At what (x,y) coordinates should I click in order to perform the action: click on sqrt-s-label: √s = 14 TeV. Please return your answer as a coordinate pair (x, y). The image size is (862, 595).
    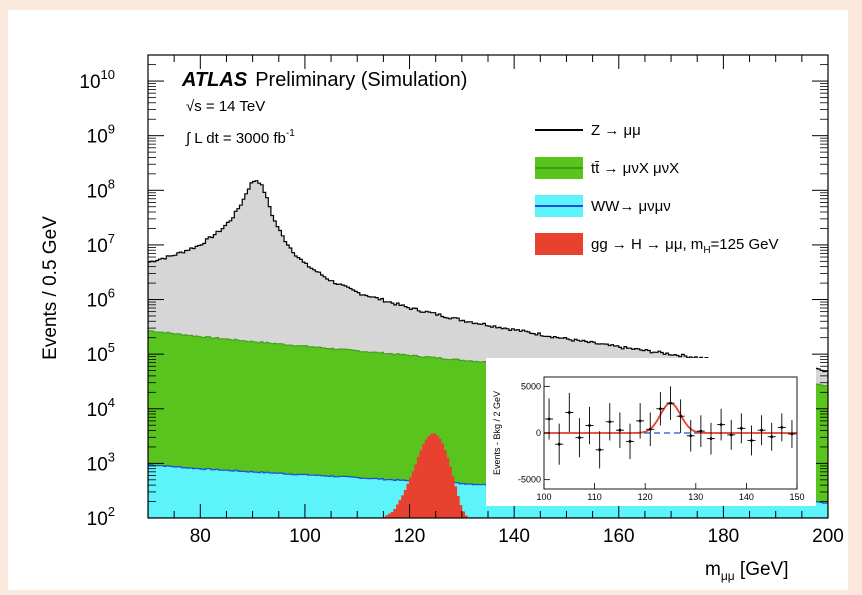
    Looking at the image, I should click on (225, 106).